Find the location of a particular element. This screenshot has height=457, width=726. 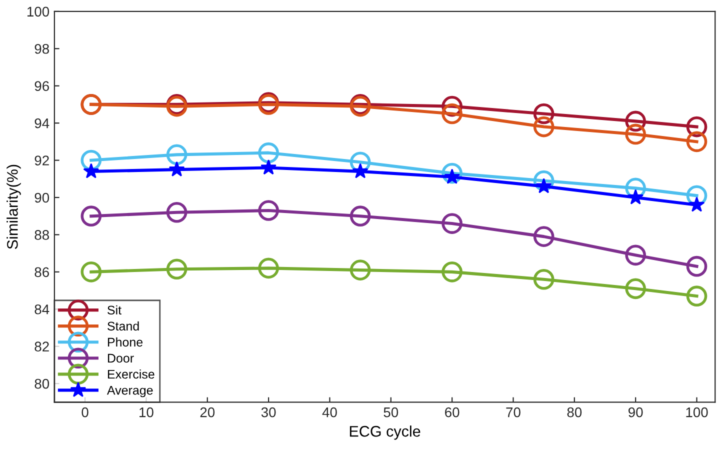

x-tick-label: 40 is located at coordinates (329, 412).